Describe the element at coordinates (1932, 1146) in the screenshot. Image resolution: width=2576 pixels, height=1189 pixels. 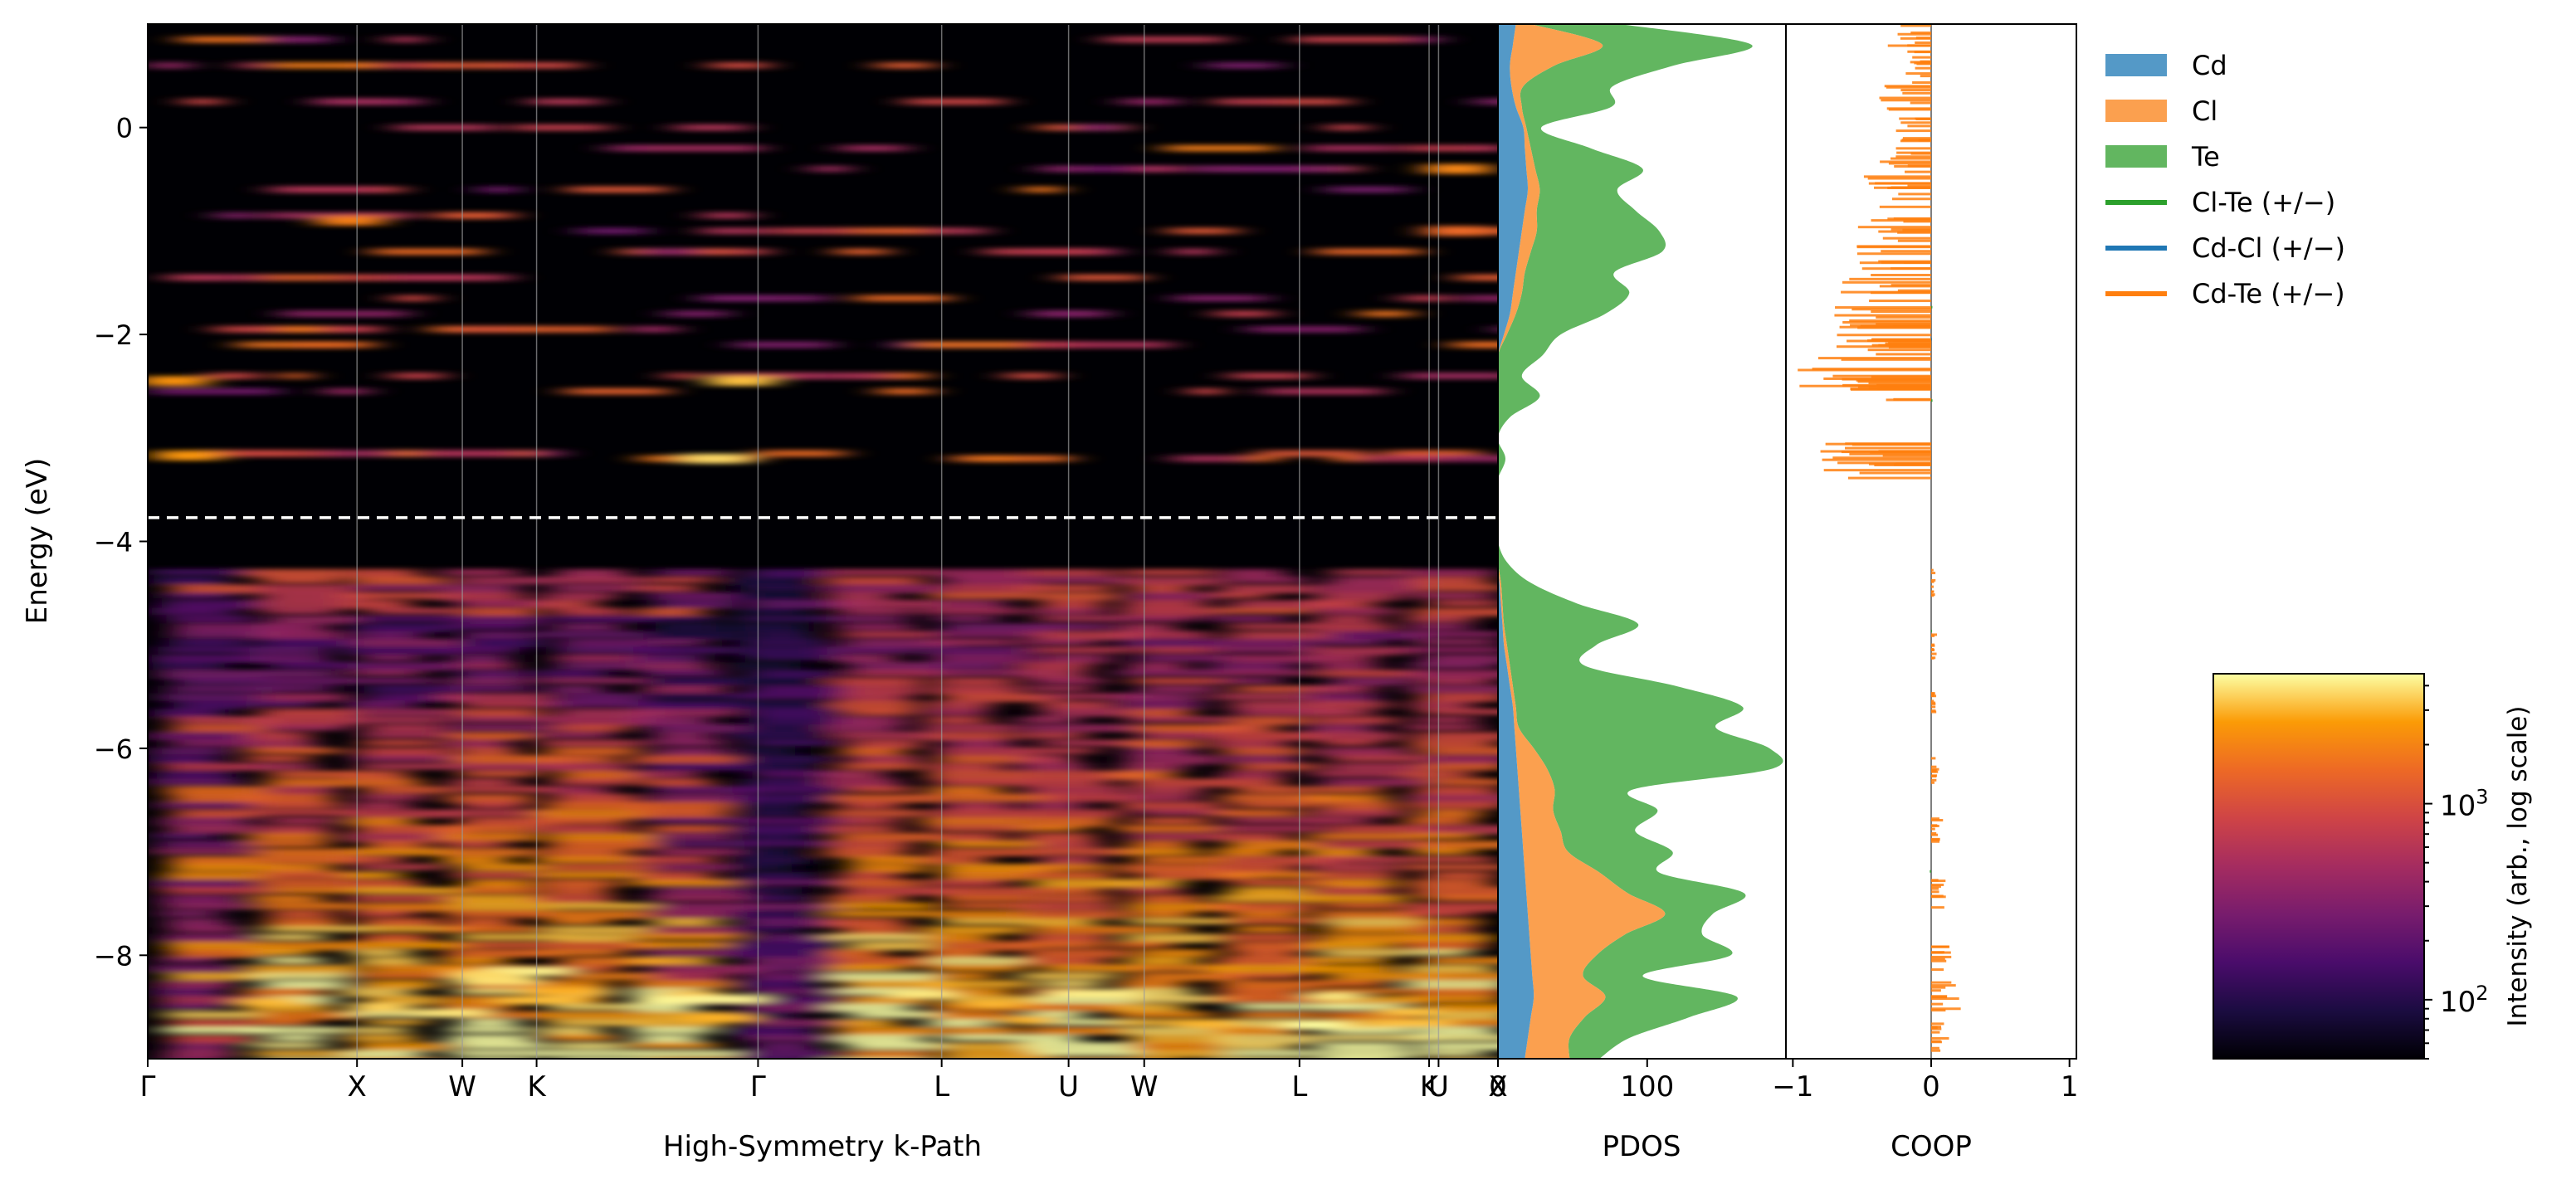
I see `coop-axis-label: COOP` at that location.